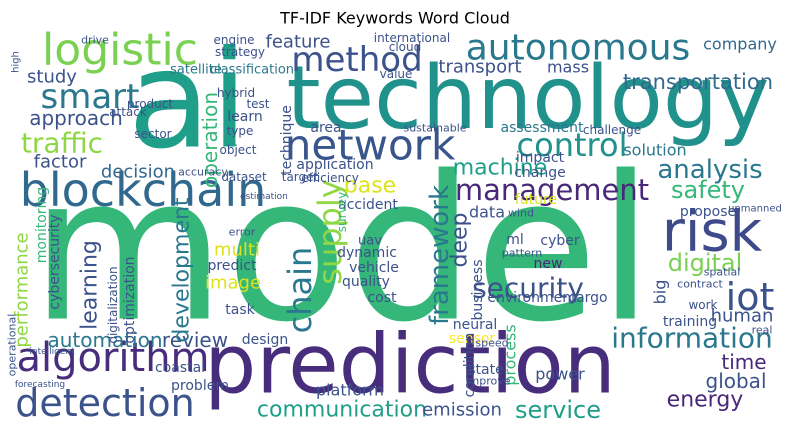  I want to click on word: real, so click(762, 330).